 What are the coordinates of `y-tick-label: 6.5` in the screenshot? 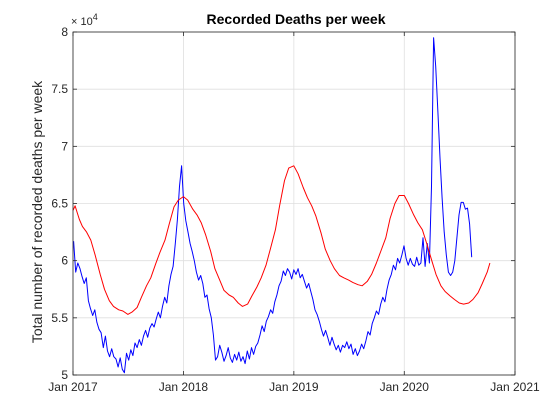 It's located at (59, 204).